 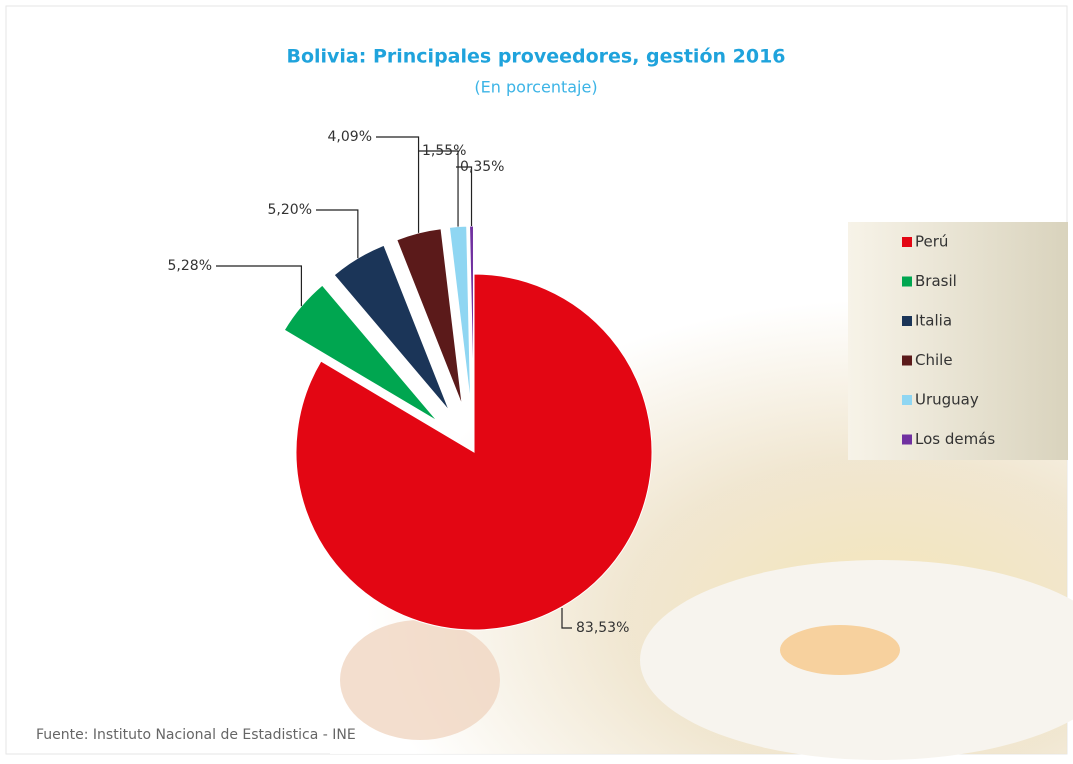 I want to click on legend-label: Italia, so click(x=933, y=321).